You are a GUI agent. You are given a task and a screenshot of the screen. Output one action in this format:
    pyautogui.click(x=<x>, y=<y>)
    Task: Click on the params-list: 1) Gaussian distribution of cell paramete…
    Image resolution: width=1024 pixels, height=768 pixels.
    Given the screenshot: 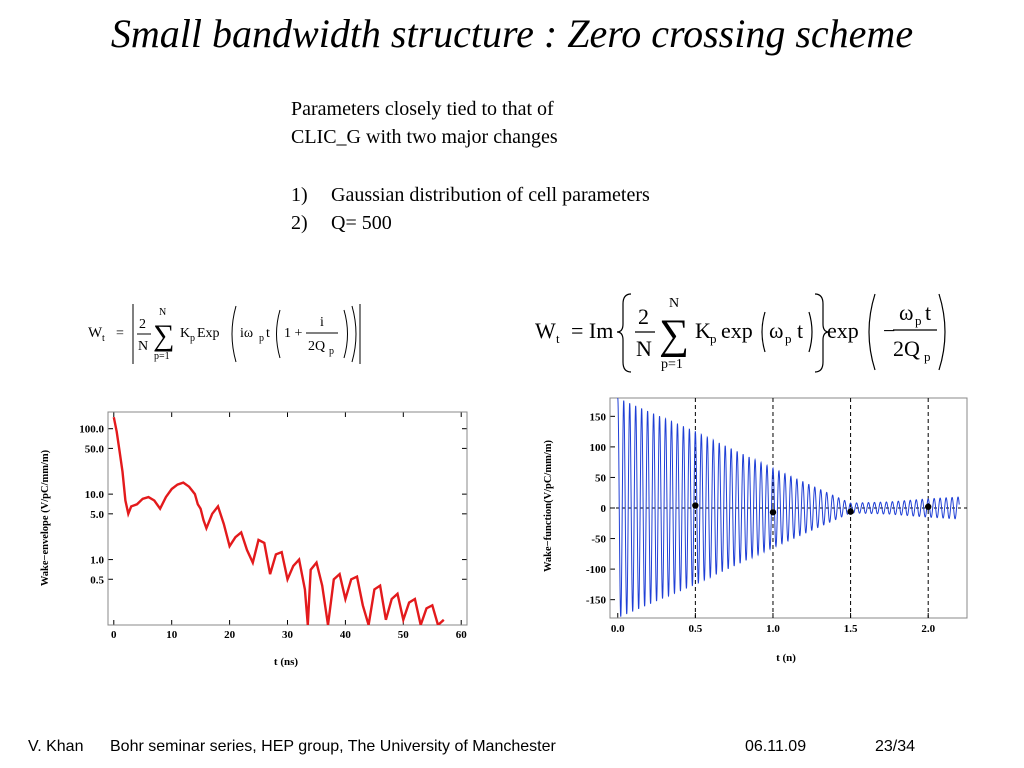 What is the action you would take?
    pyautogui.click(x=470, y=209)
    